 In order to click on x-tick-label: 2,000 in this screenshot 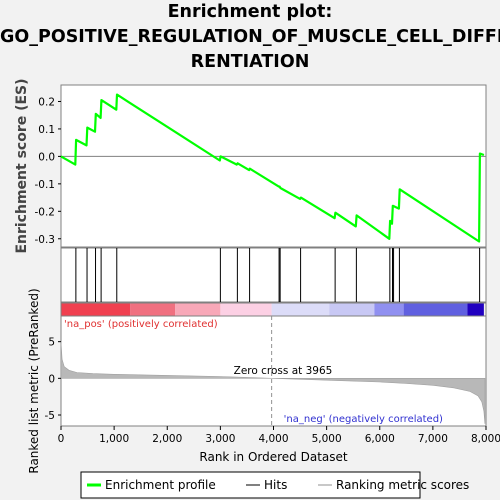, I will do `click(167, 439)`.